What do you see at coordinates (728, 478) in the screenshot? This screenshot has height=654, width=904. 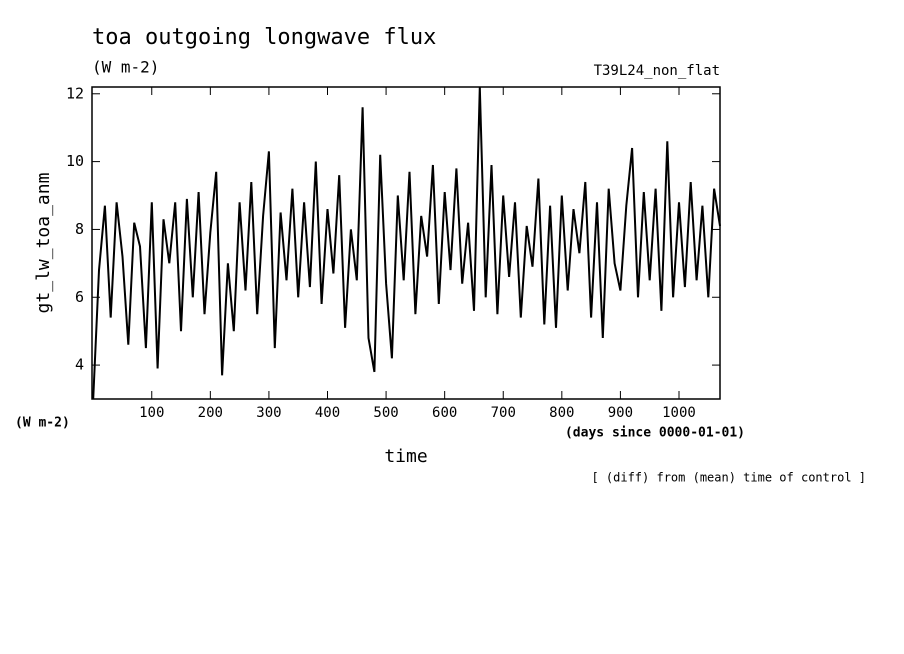 I see `note: [ (diff) from (mean) time of control ]` at bounding box center [728, 478].